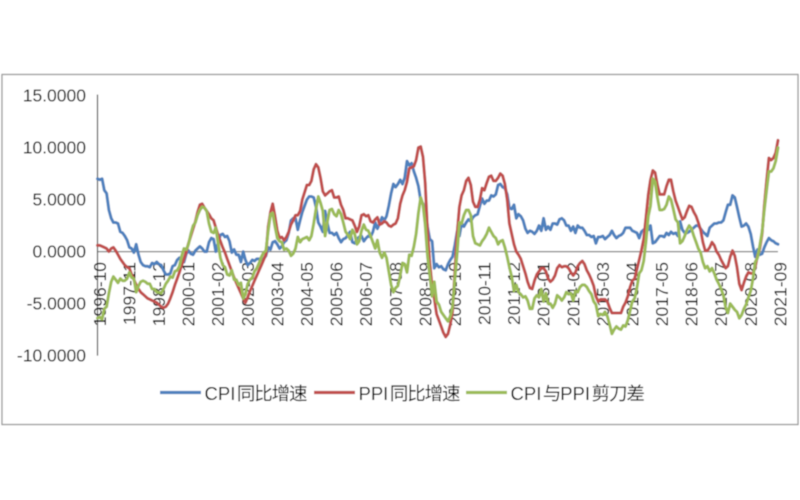 This screenshot has height=500, width=800. I want to click on svg-text: 2006-07, so click(366, 294).